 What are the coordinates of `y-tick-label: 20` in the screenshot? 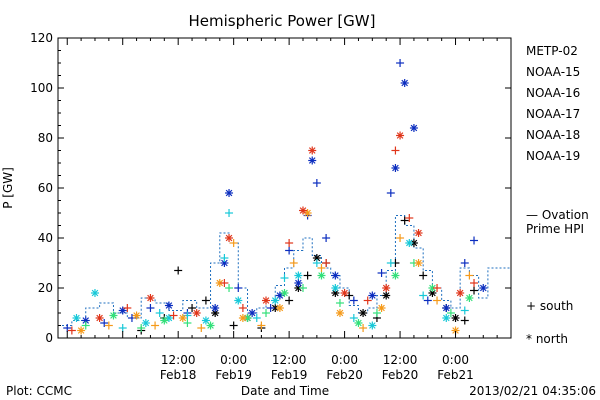 It's located at (45, 288).